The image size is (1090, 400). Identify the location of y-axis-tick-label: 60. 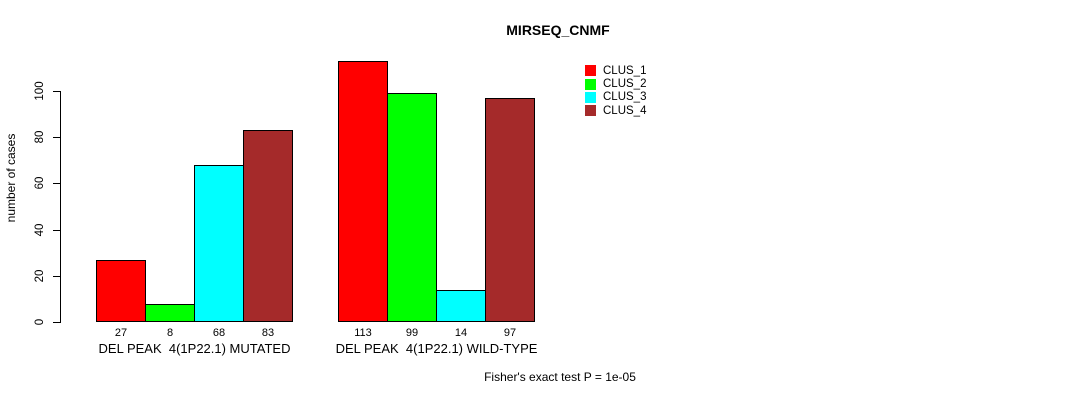
(40, 183).